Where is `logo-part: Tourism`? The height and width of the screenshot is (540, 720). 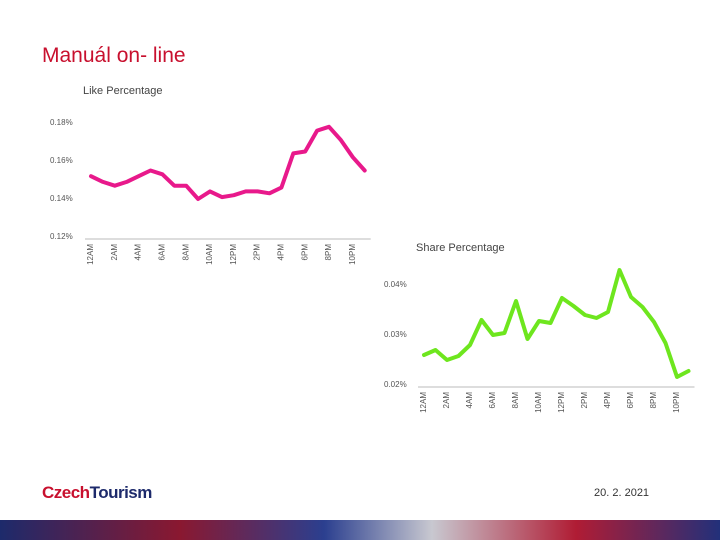 logo-part: Tourism is located at coordinates (121, 492).